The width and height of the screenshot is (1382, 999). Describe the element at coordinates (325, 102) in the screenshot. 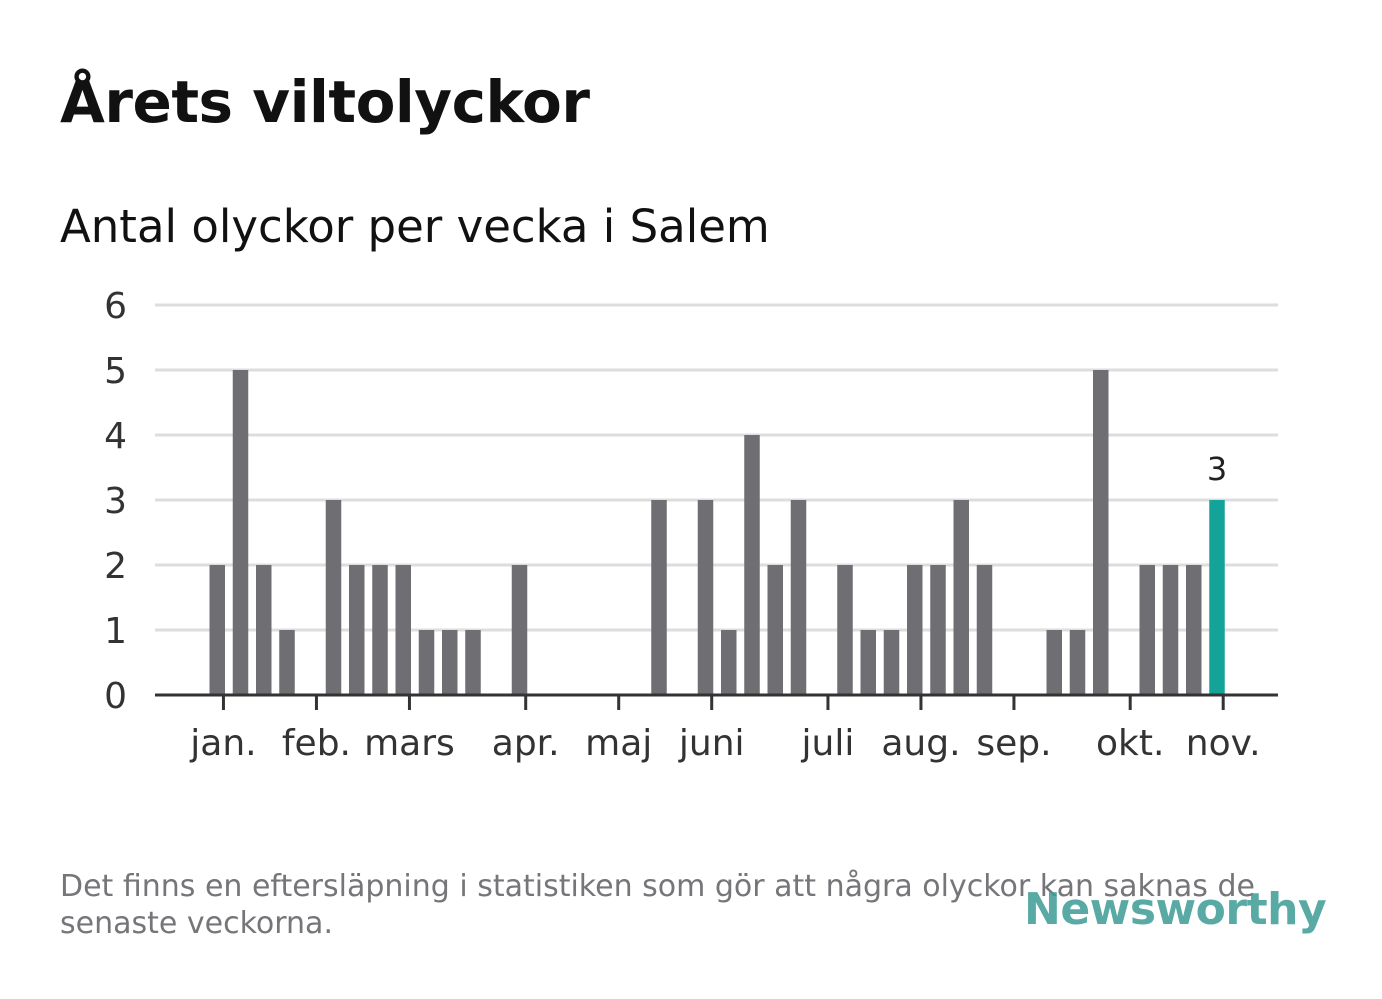

I see `chart-title: Årets viltolyckor` at that location.